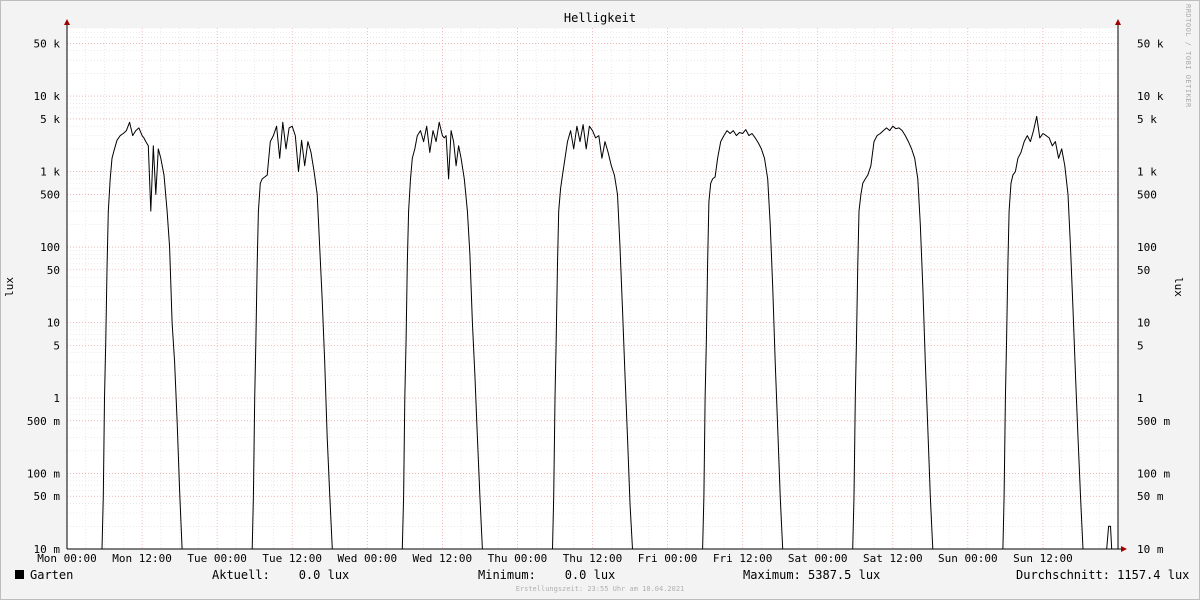 This screenshot has height=600, width=1200. I want to click on x-tick-label: Mon 00:00, so click(67, 558).